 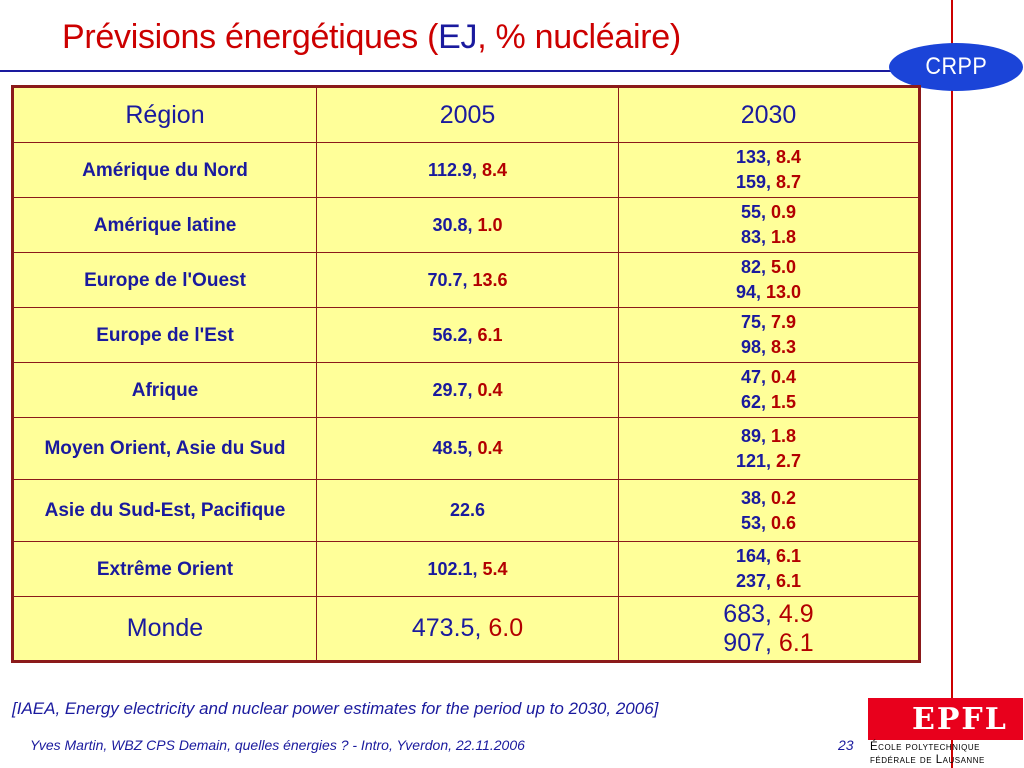 I want to click on value-cell-2030: 164, 6.1 237, 6.1, so click(x=769, y=569).